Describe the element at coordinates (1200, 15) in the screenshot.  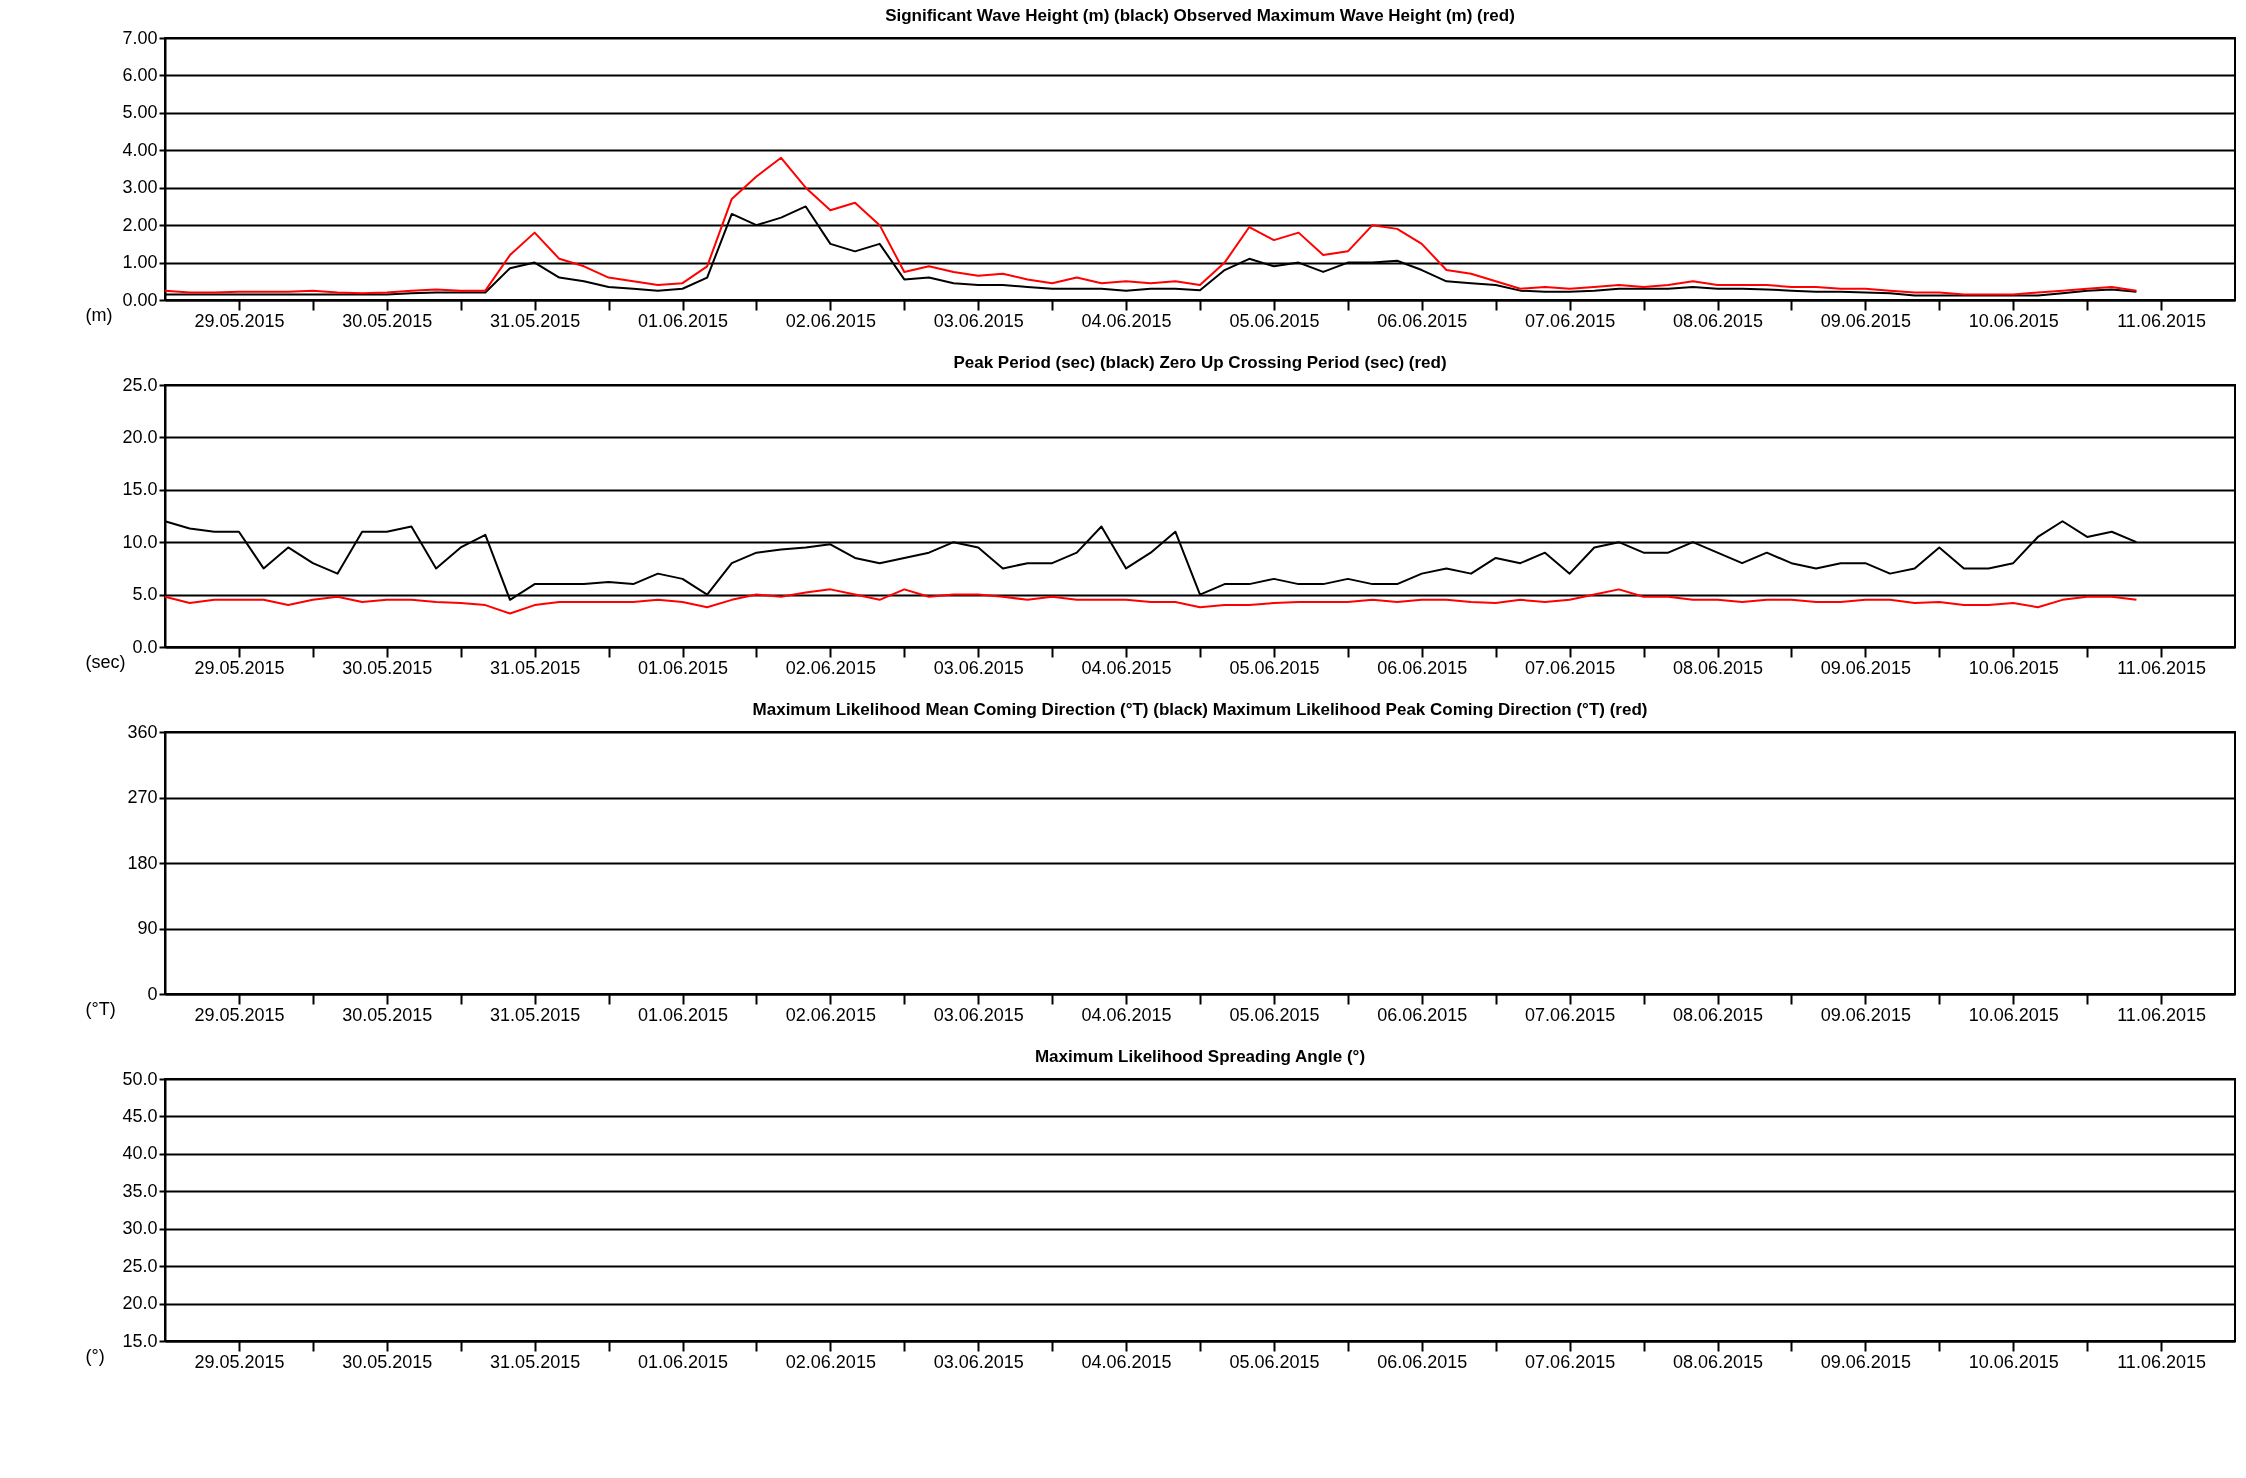
I see `chart-title: Significant Wave Height (m) (black) Observed Maximum Wave Height (m) (red)` at that location.